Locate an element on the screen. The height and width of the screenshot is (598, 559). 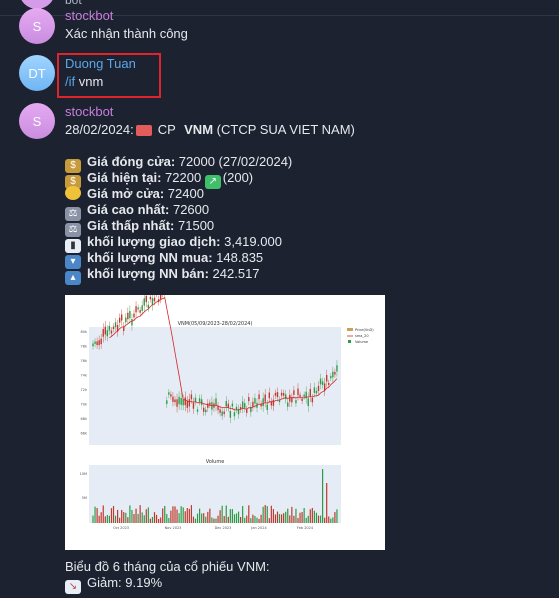
command-link: /if is located at coordinates (70, 81).